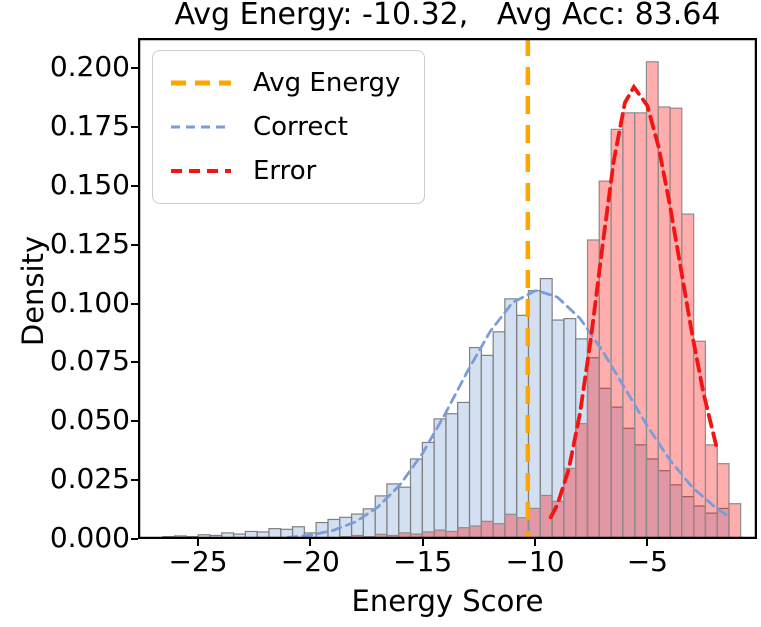 The width and height of the screenshot is (761, 627). I want to click on x-tick-label: −20, so click(310, 561).